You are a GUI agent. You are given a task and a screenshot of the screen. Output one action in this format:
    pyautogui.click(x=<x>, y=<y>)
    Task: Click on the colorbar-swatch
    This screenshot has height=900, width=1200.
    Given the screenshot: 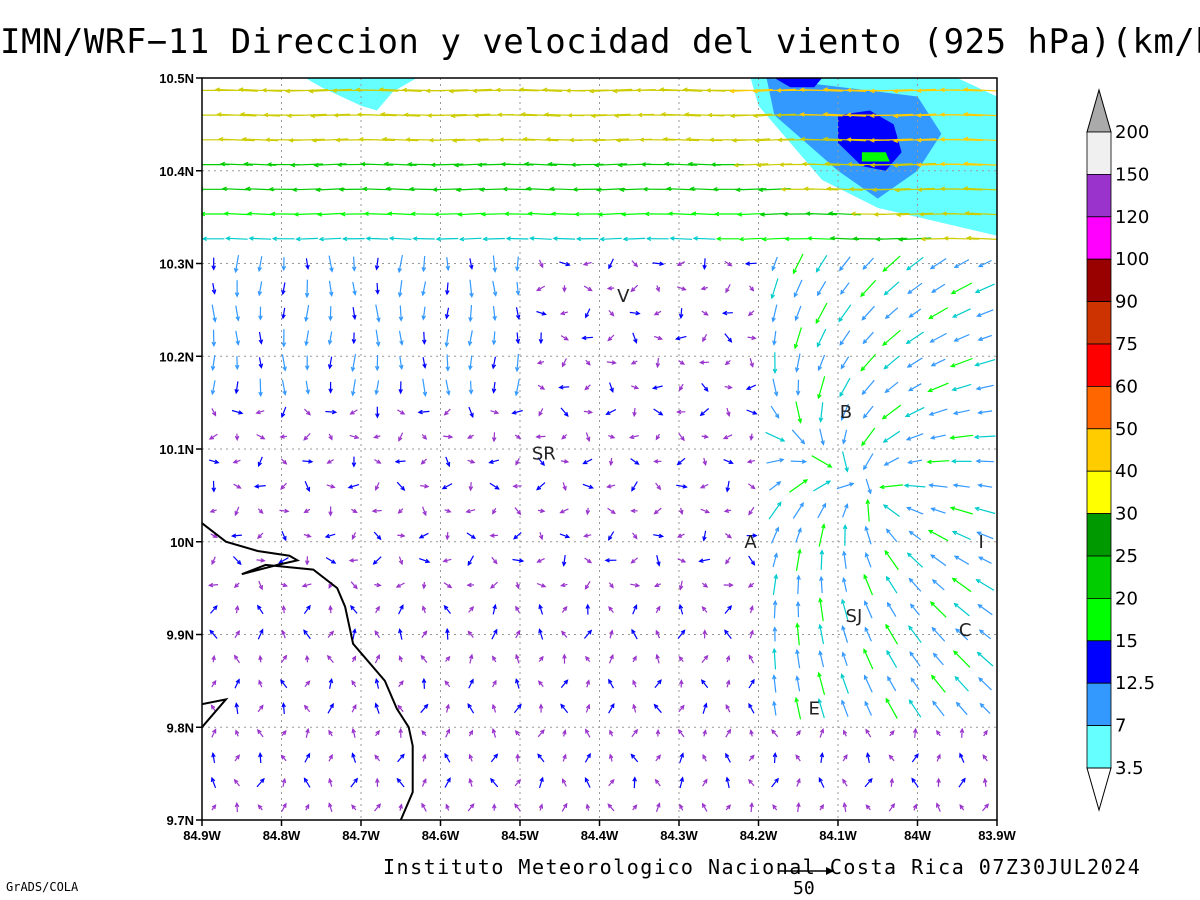 What is the action you would take?
    pyautogui.click(x=1099, y=450)
    